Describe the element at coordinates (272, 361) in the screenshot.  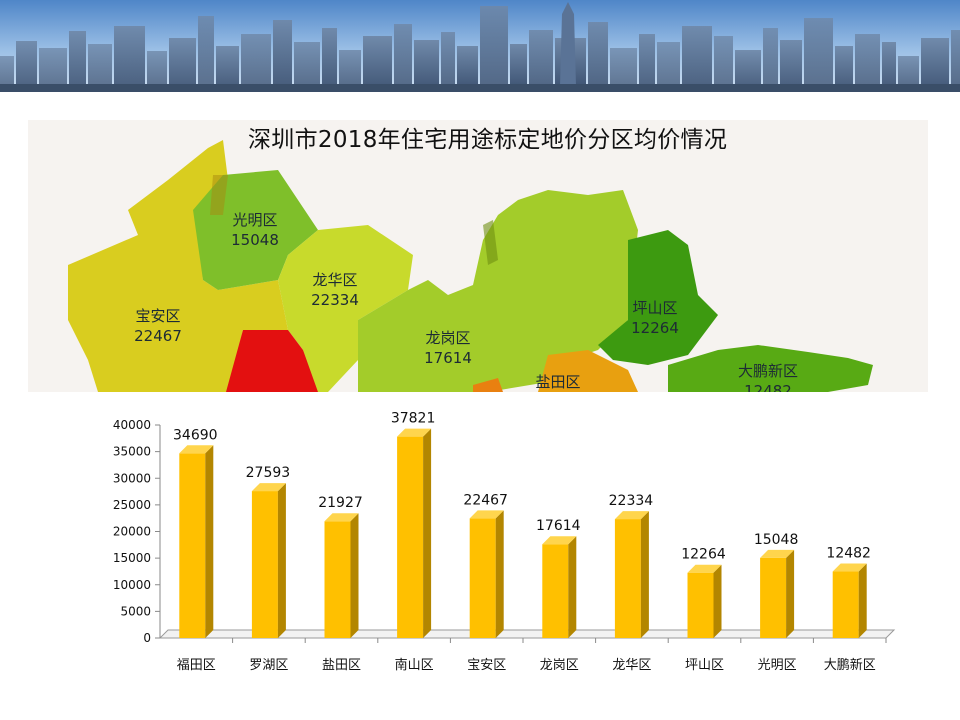
I see `map-region-nanshan` at that location.